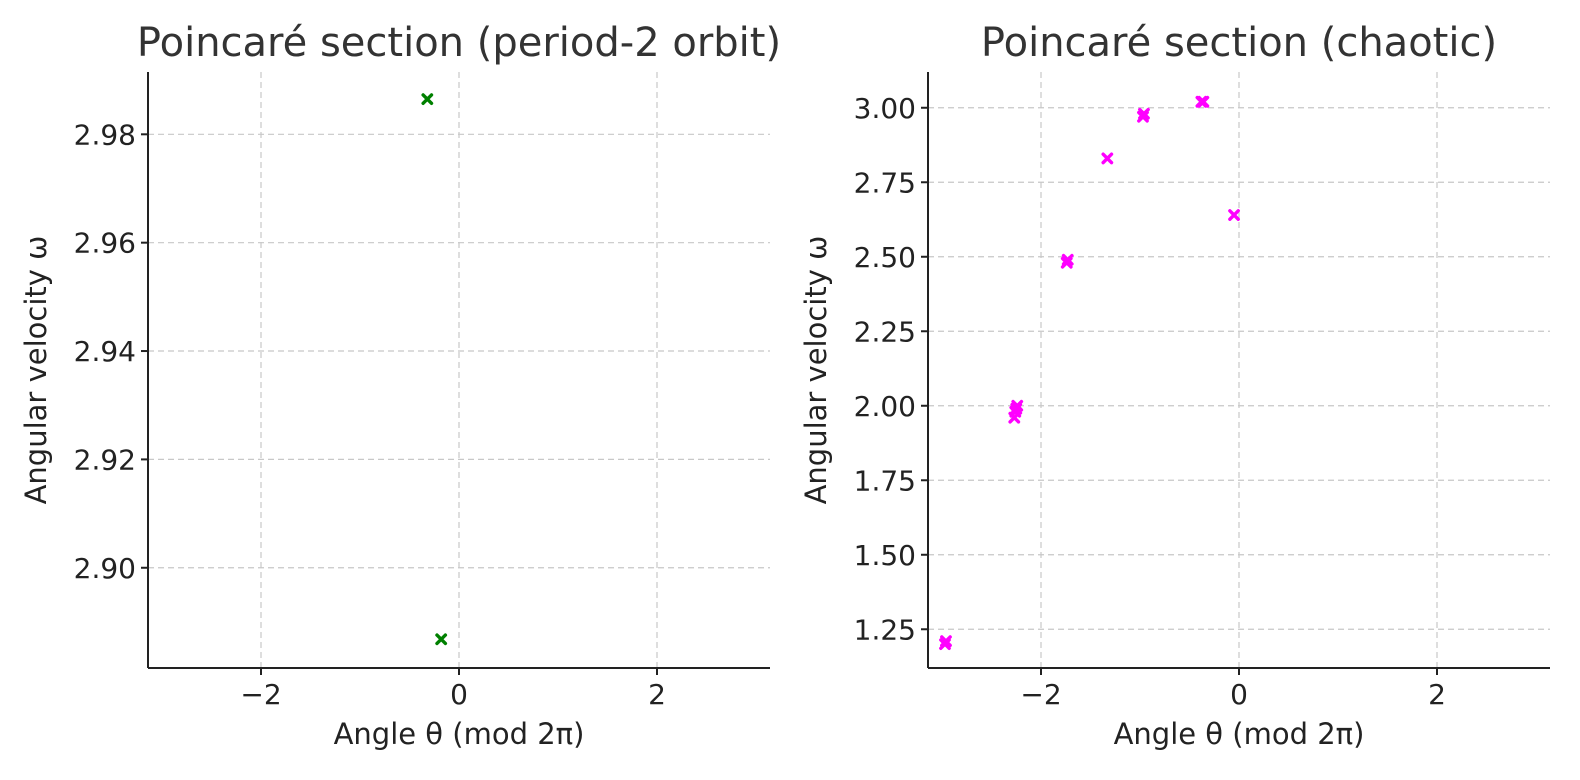  What do you see at coordinates (105, 351) in the screenshot?
I see `y-tick-label: 2.94` at bounding box center [105, 351].